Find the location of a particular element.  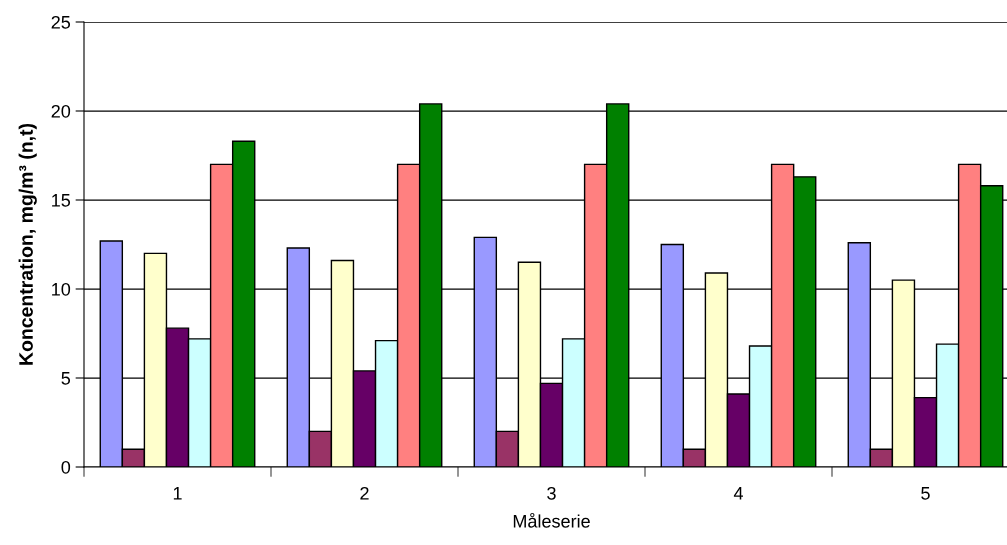

x-tick-label: 3 is located at coordinates (551, 493).